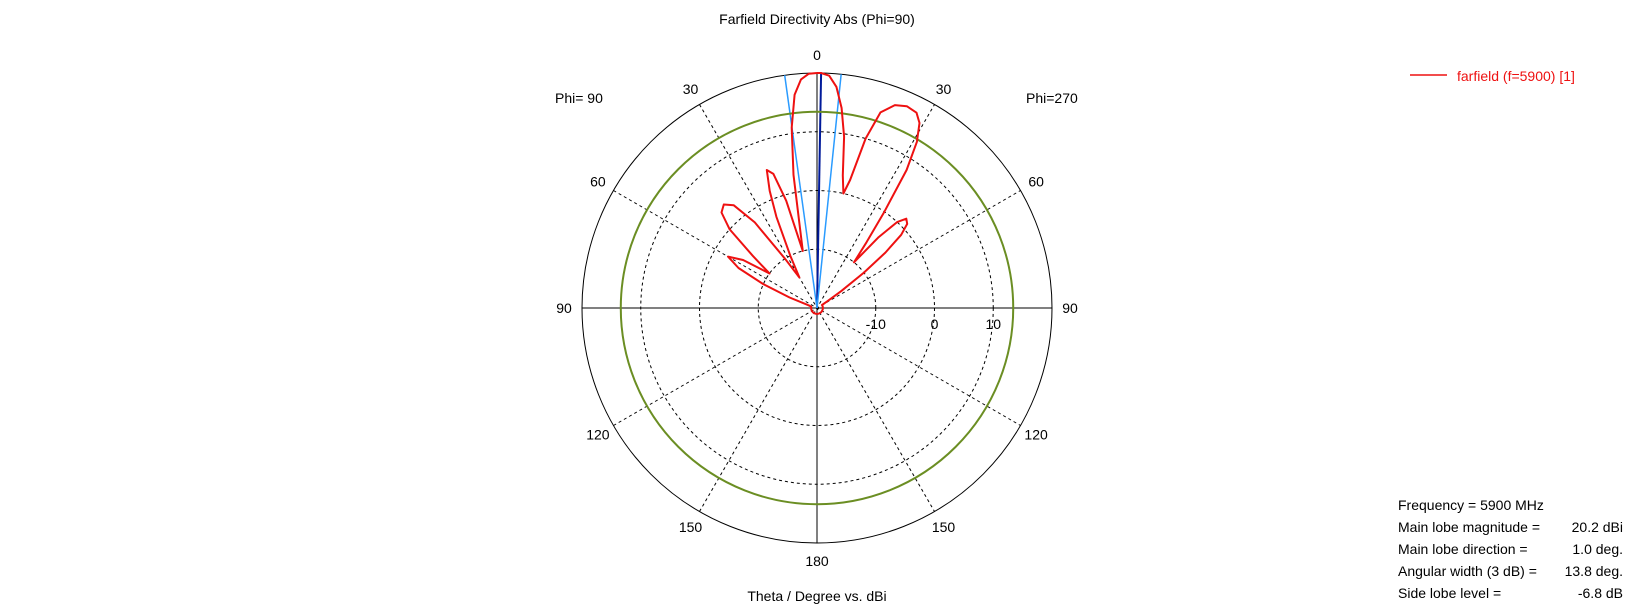 This screenshot has width=1628, height=613. What do you see at coordinates (579, 98) in the screenshot?
I see `left-half-label: Phi= 90` at bounding box center [579, 98].